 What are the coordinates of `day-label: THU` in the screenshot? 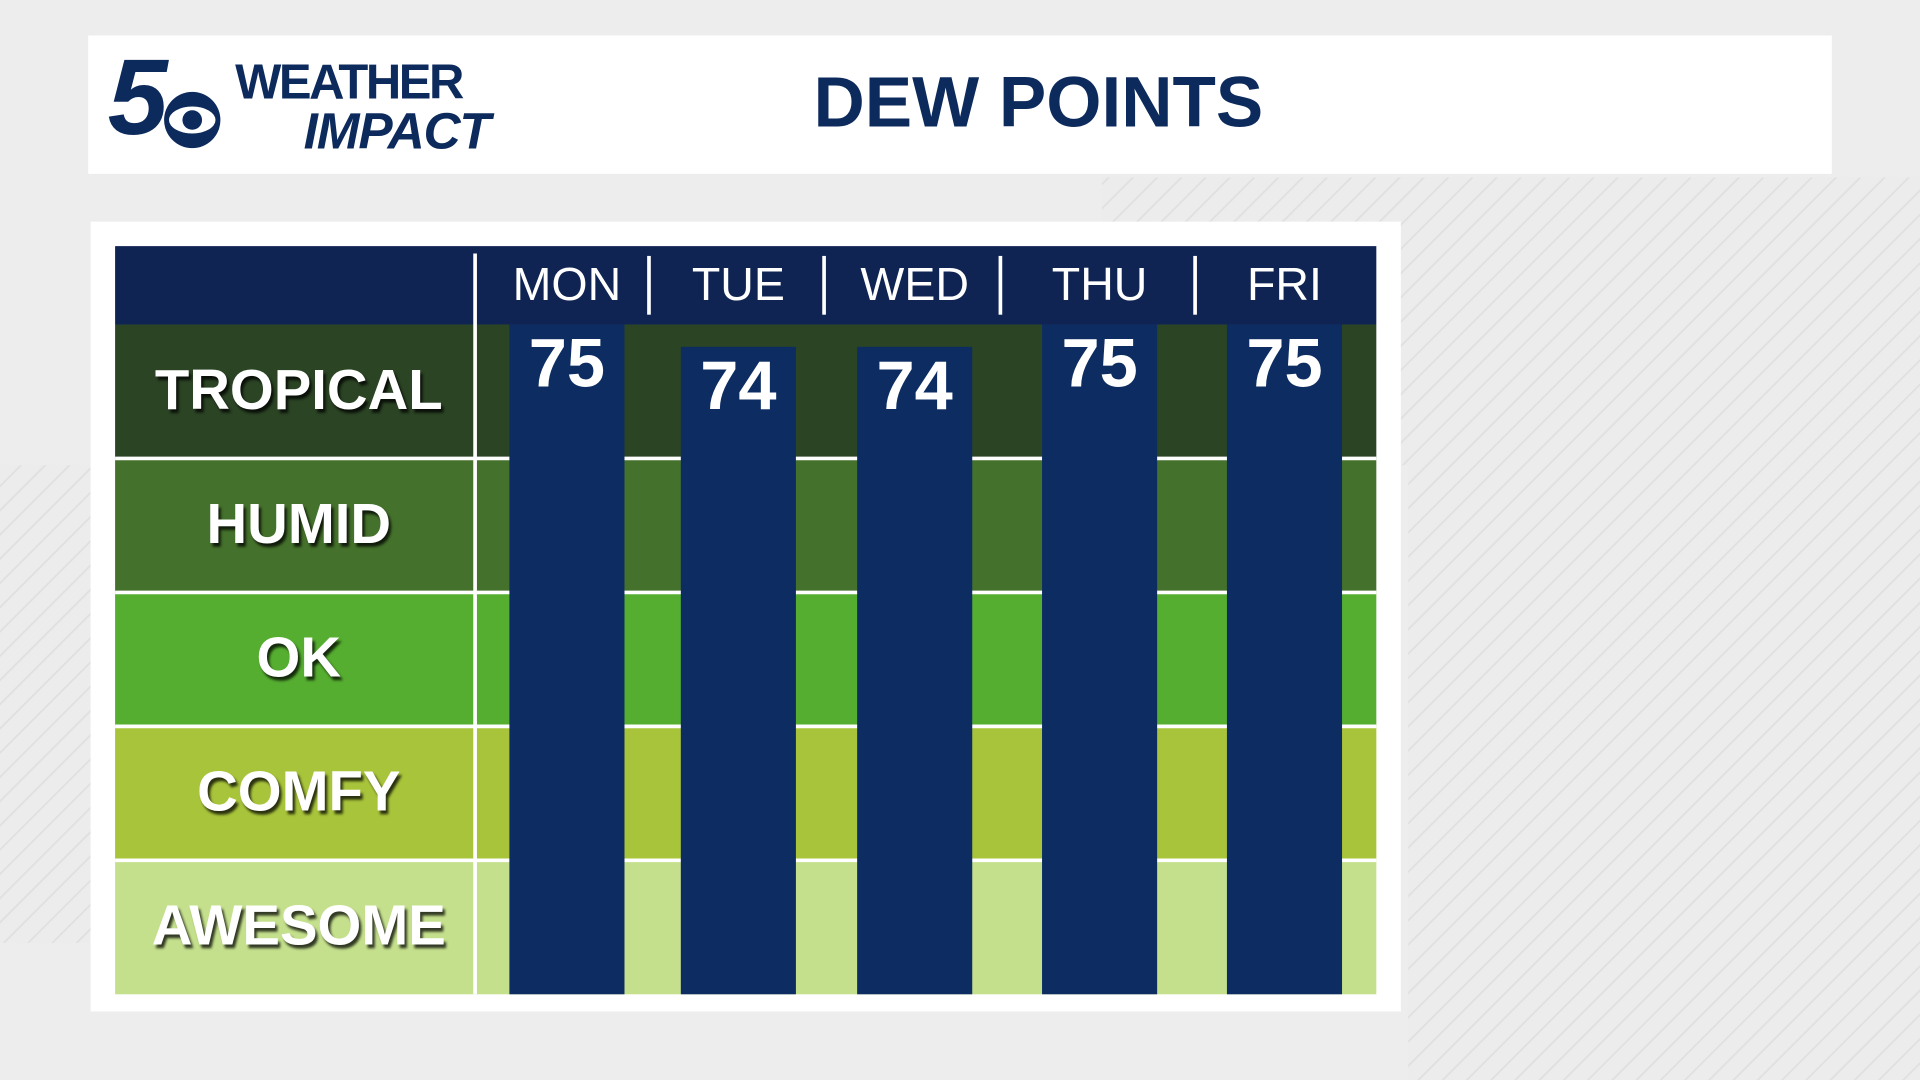 It's located at (1100, 284).